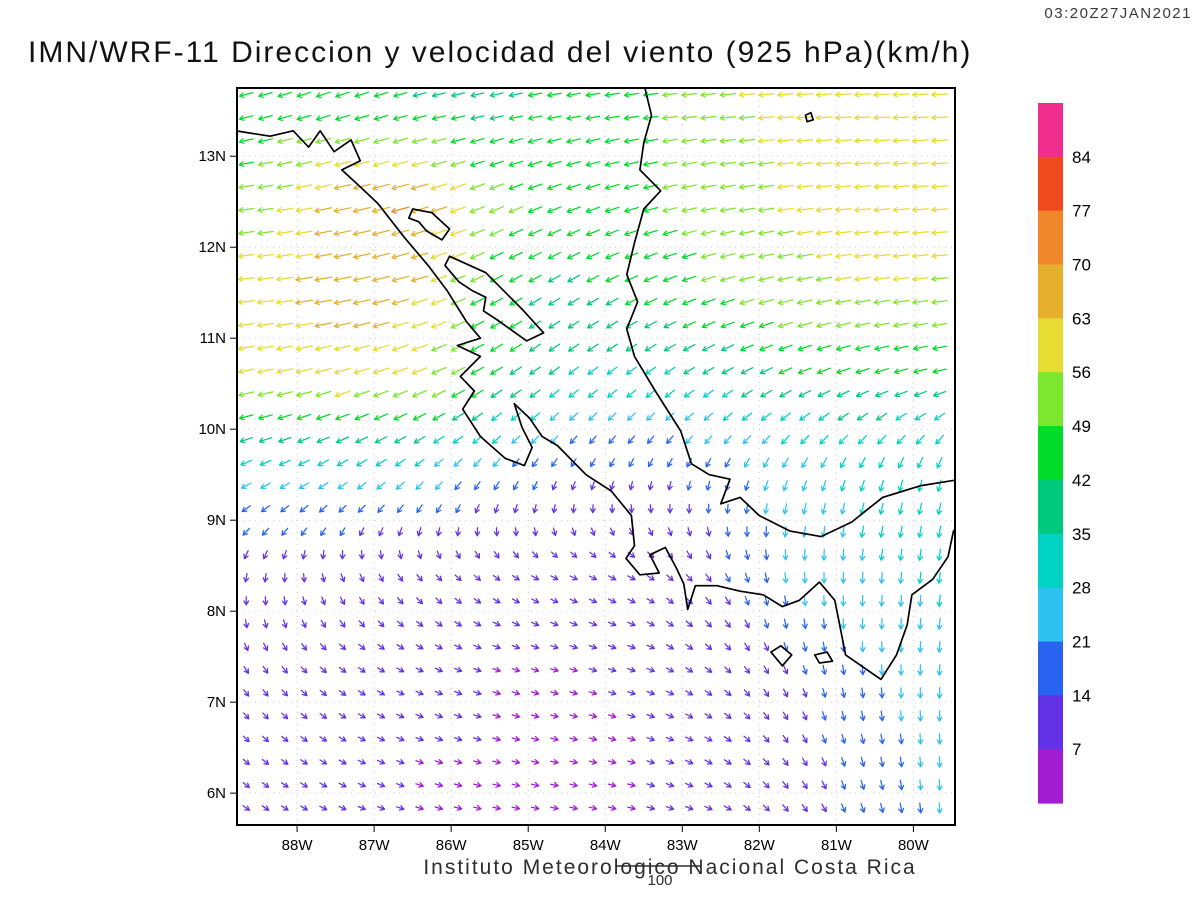 This screenshot has width=1200, height=900. What do you see at coordinates (1064, 453) in the screenshot?
I see `colorbar: 84 77 70 63 56 49 42 35 28 21 14 7` at bounding box center [1064, 453].